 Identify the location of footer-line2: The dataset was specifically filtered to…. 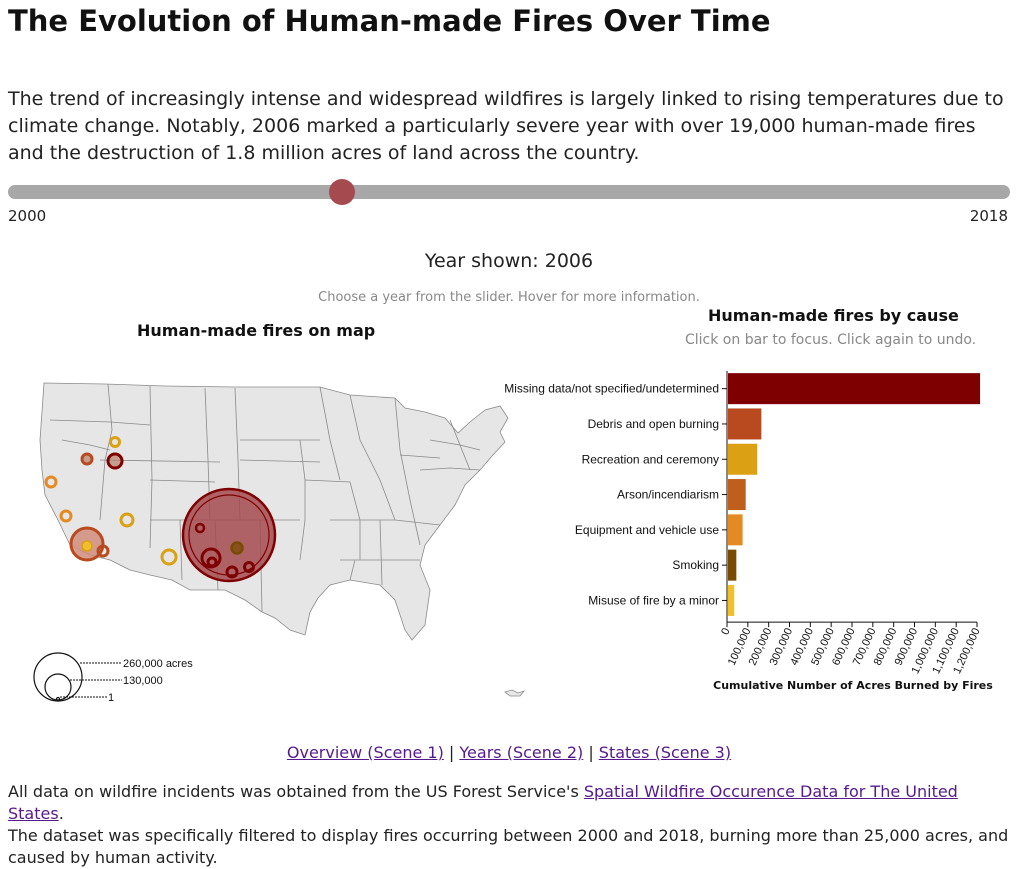
(508, 846).